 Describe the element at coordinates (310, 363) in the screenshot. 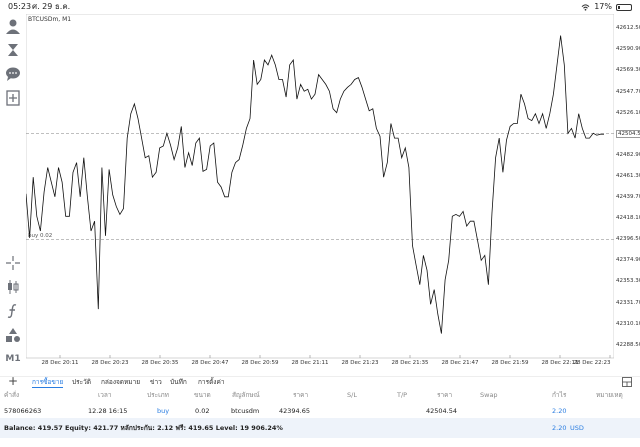

I see `x-tick-label: 28 Dec 21:11` at that location.